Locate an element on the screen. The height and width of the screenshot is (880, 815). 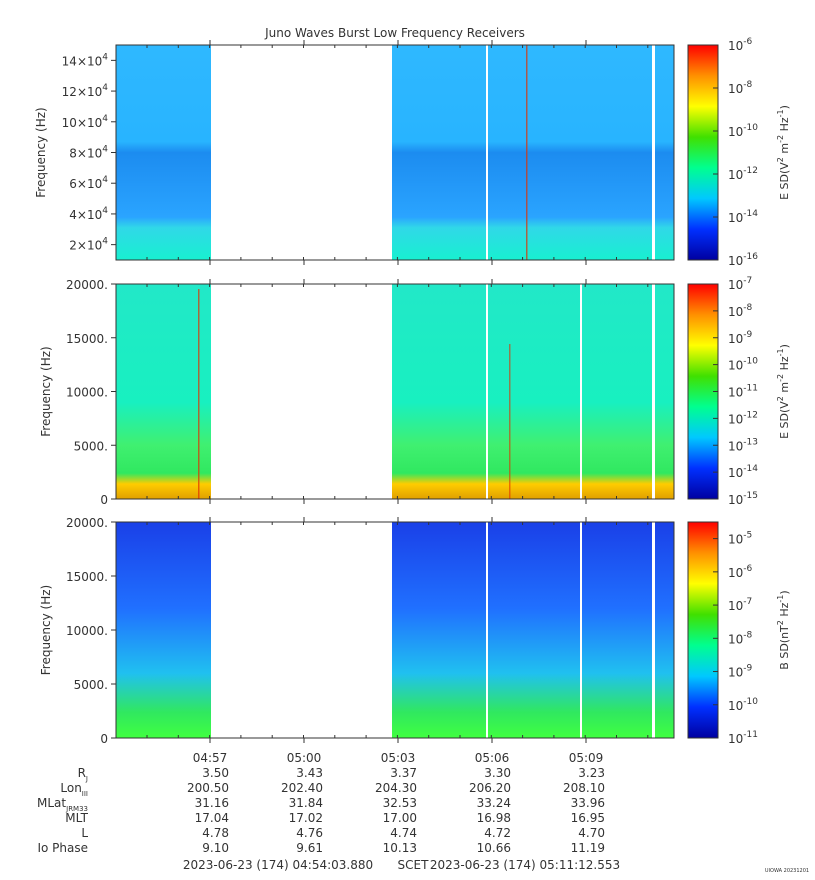
y-tick-label: 20000. is located at coordinates (87, 523).